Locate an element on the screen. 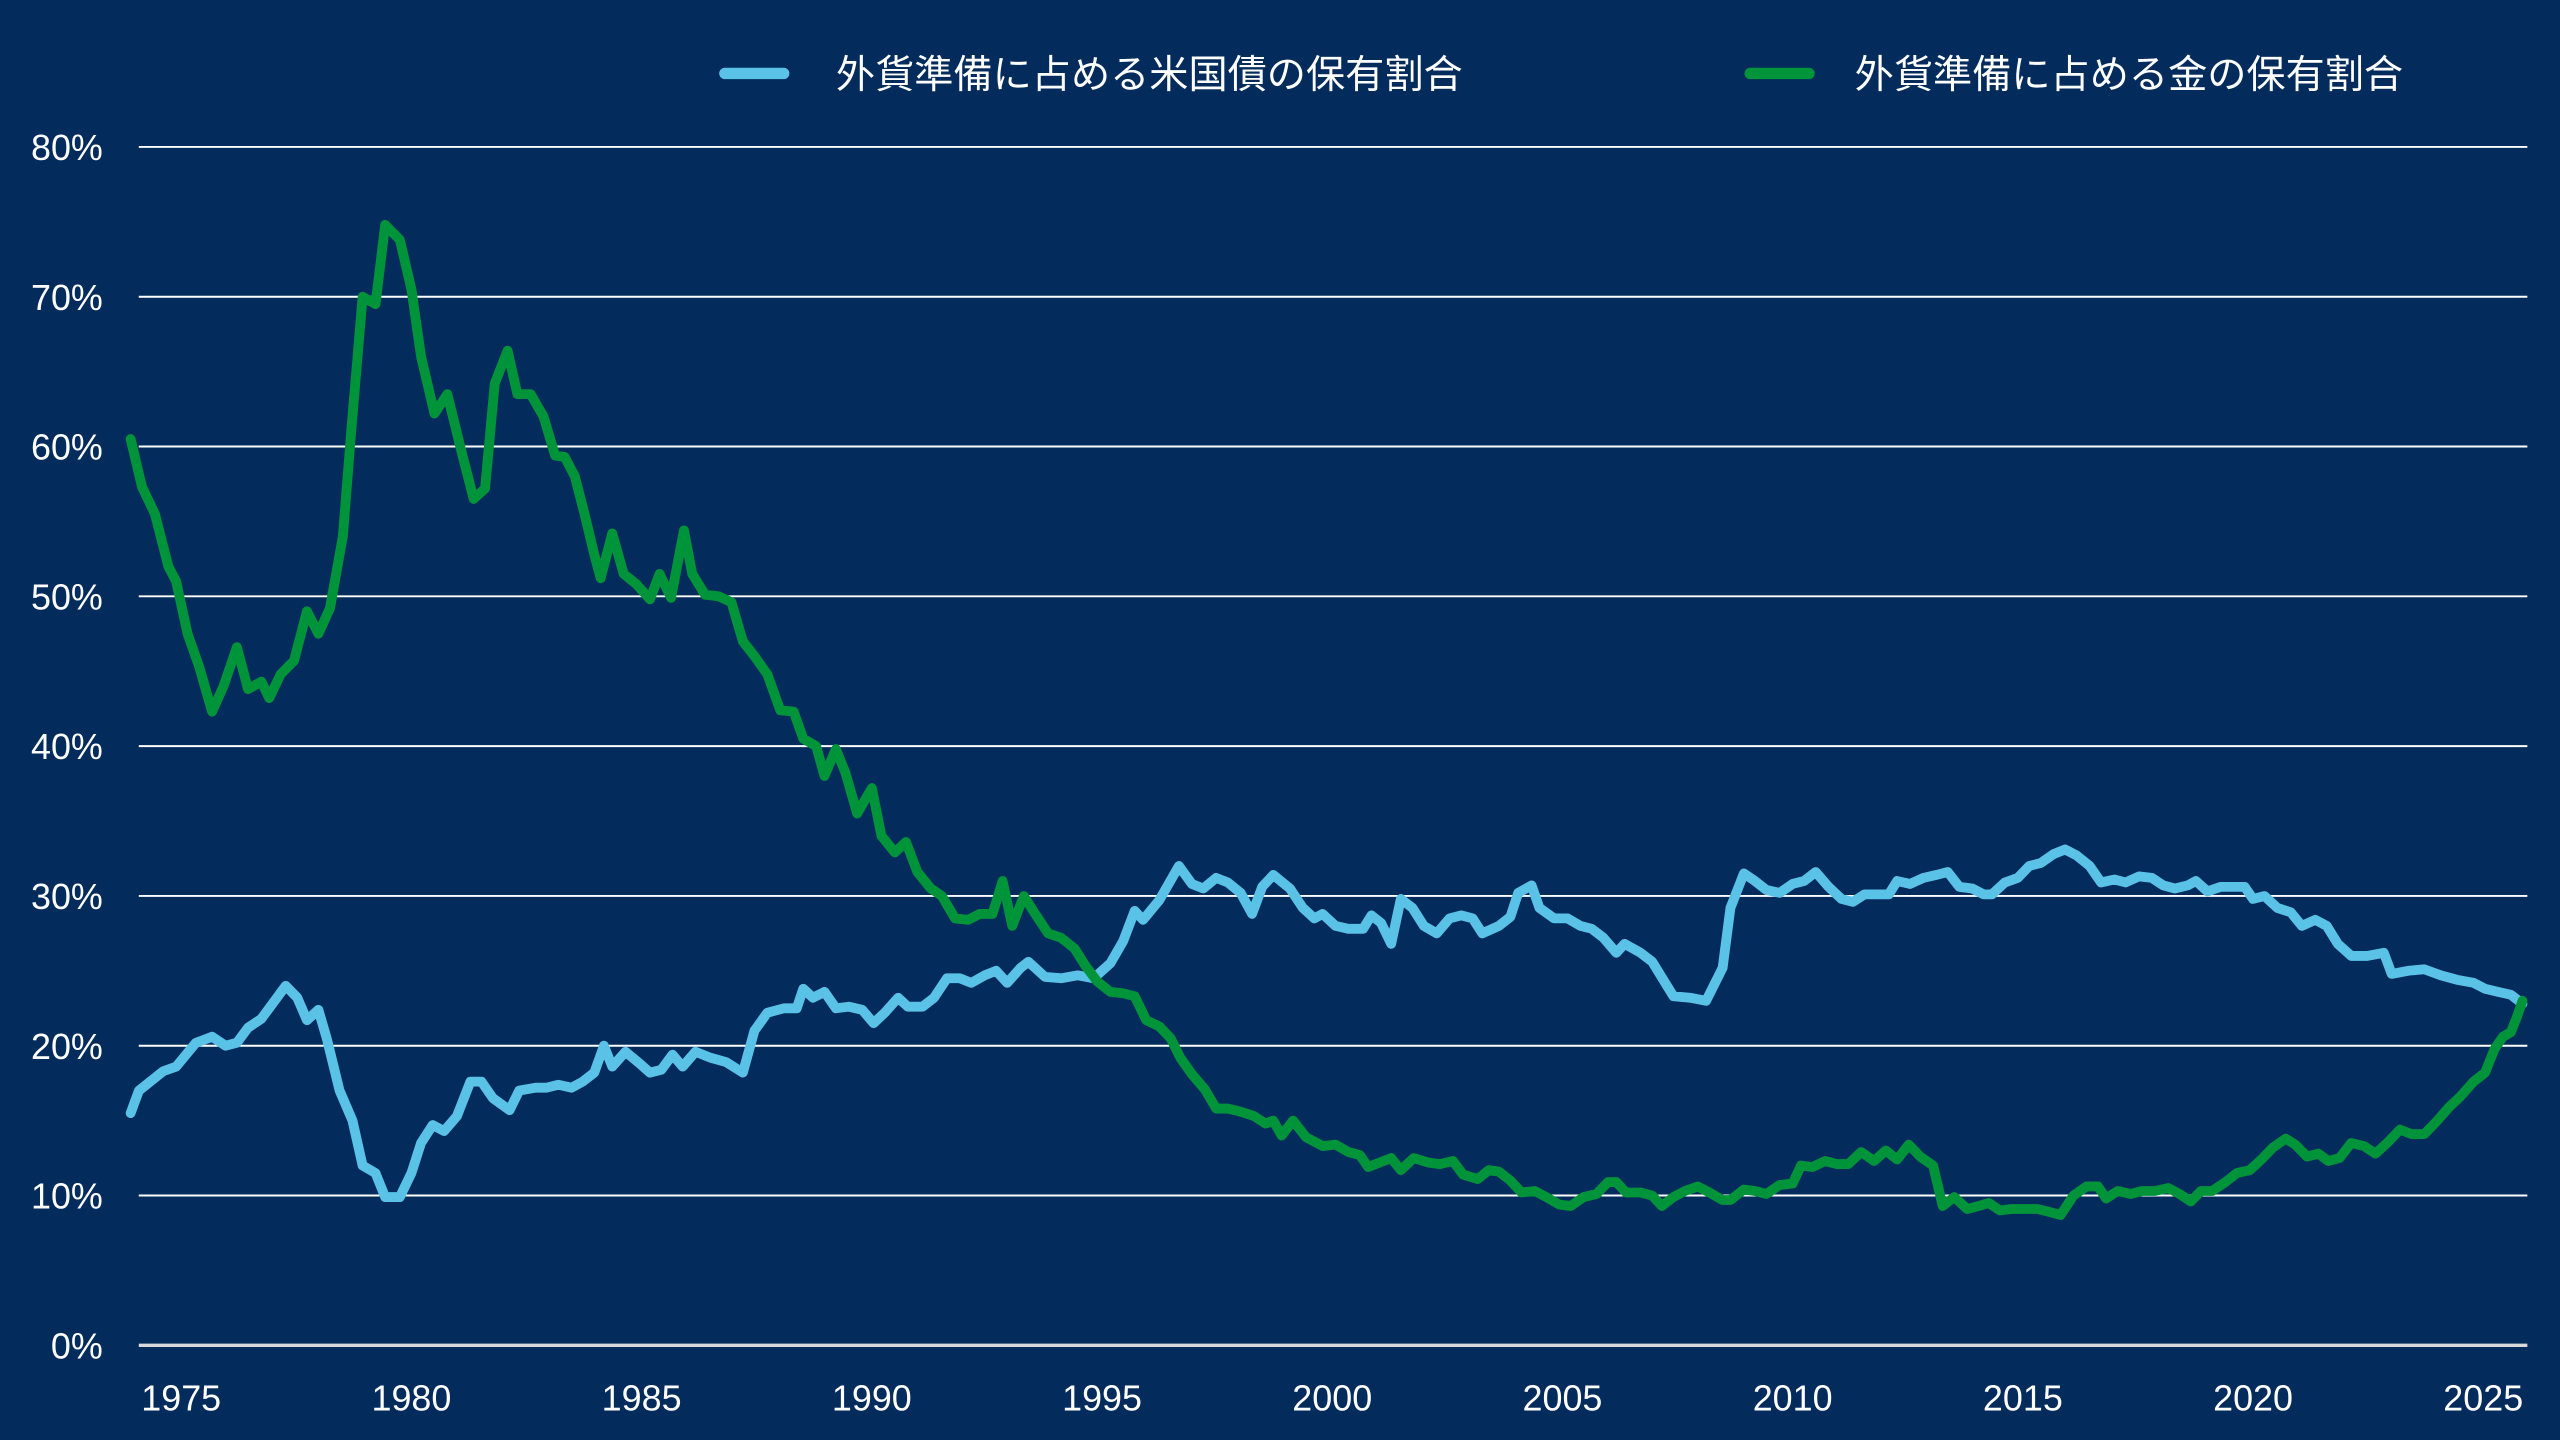 The width and height of the screenshot is (2560, 1440). x-tick-label: 1975 is located at coordinates (181, 1398).